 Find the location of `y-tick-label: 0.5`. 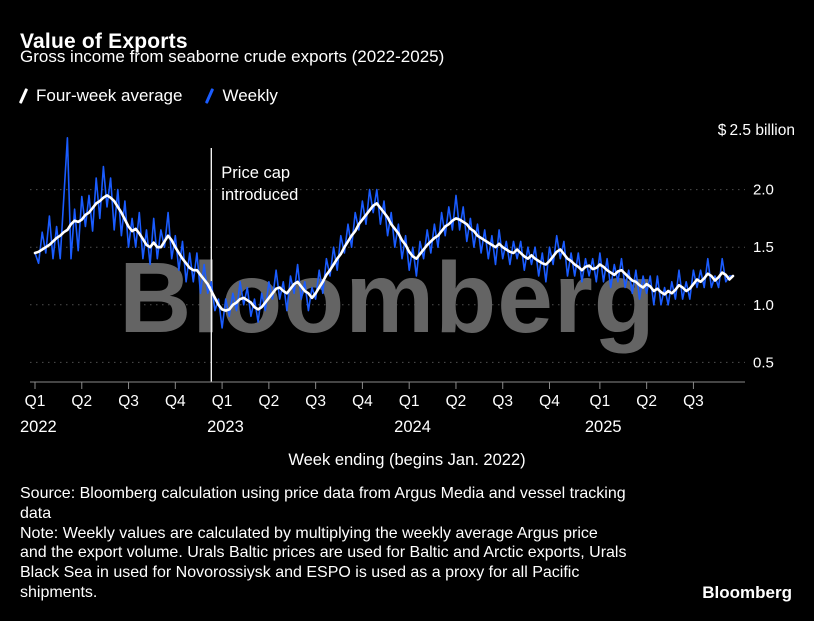

y-tick-label: 0.5 is located at coordinates (763, 362).